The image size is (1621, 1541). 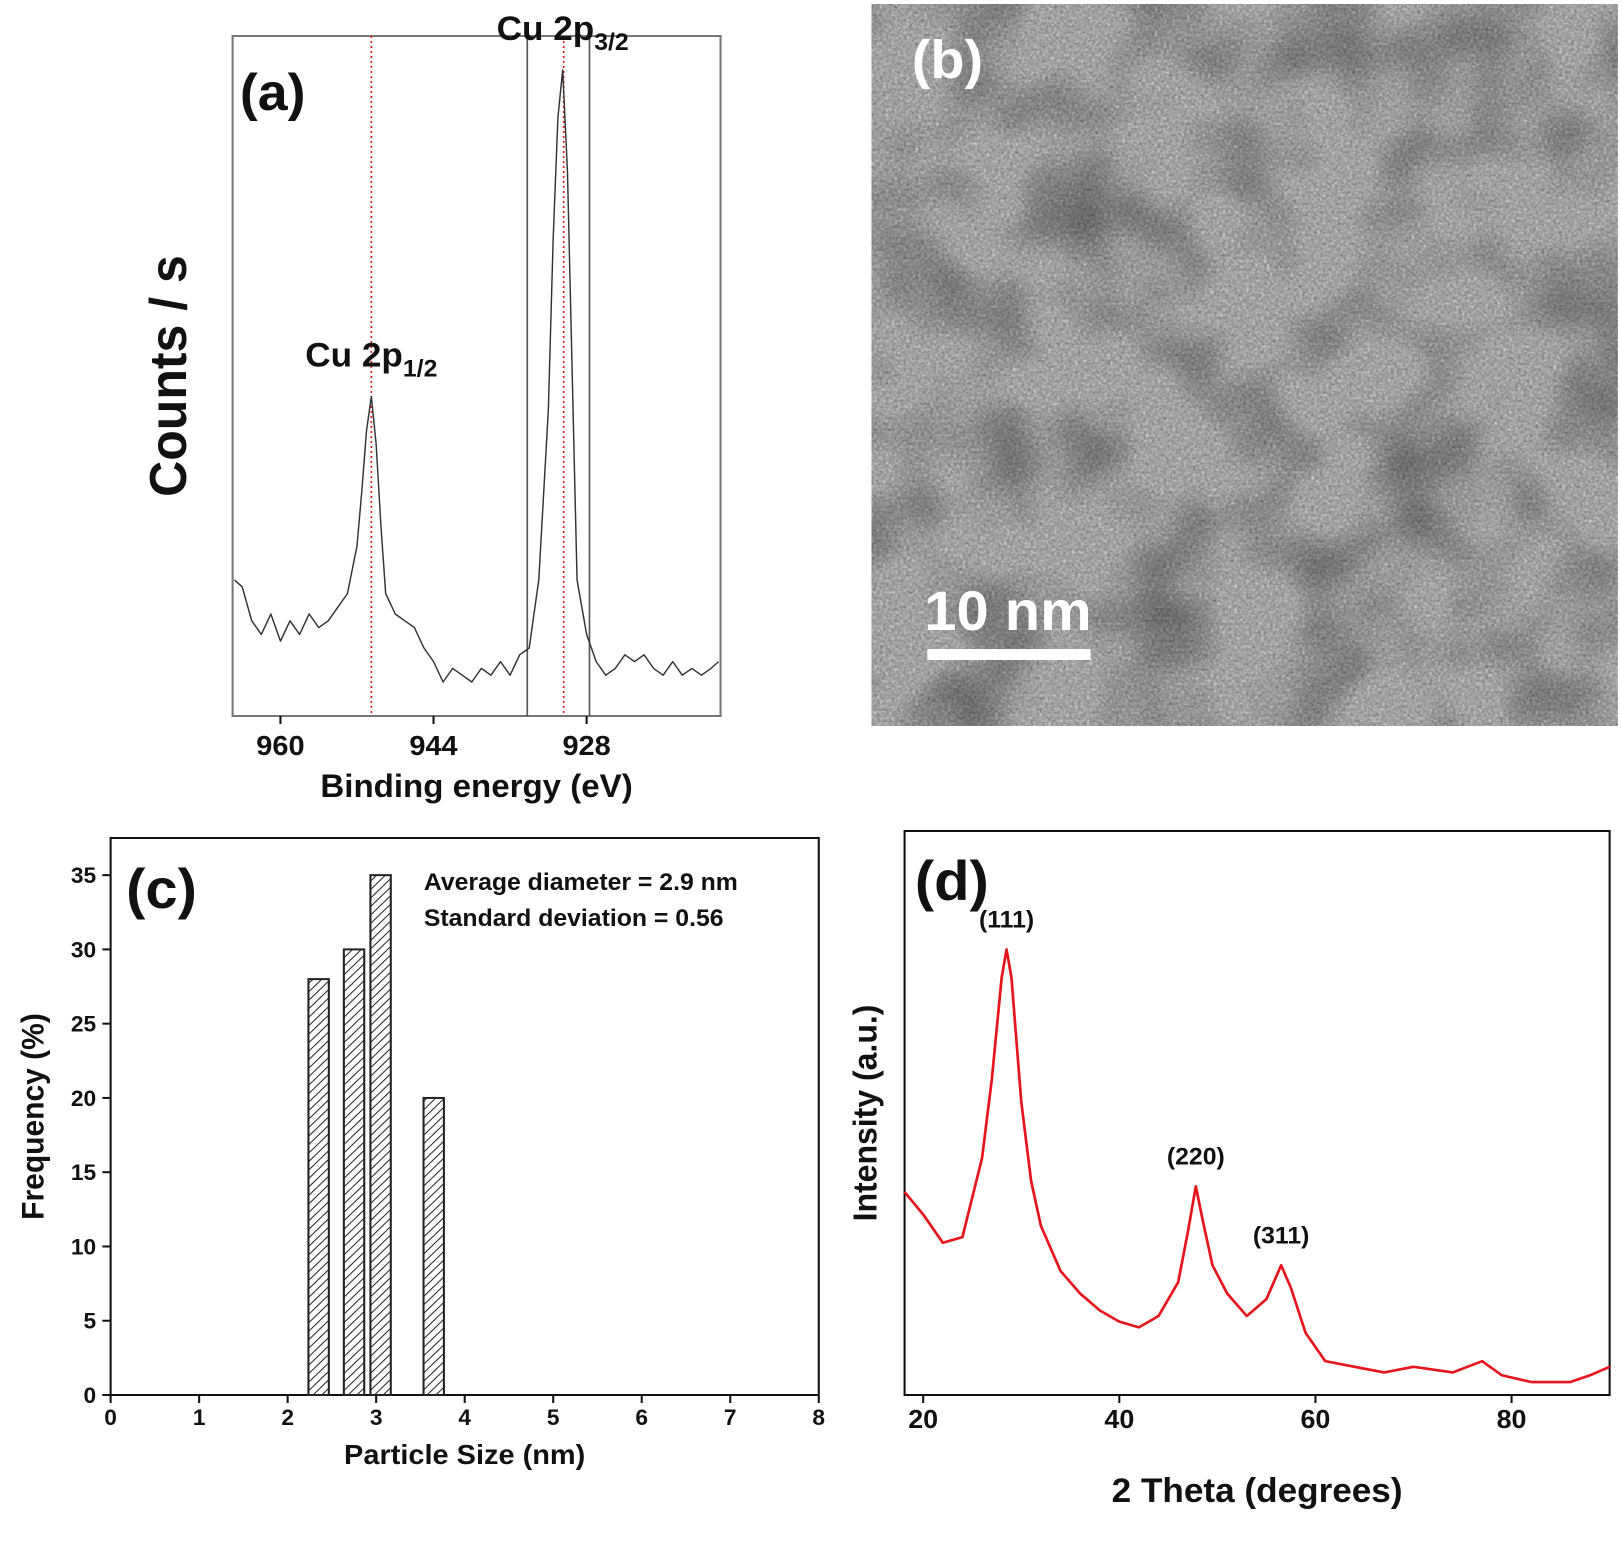 I want to click on x-tick-label: 944, so click(x=433, y=745).